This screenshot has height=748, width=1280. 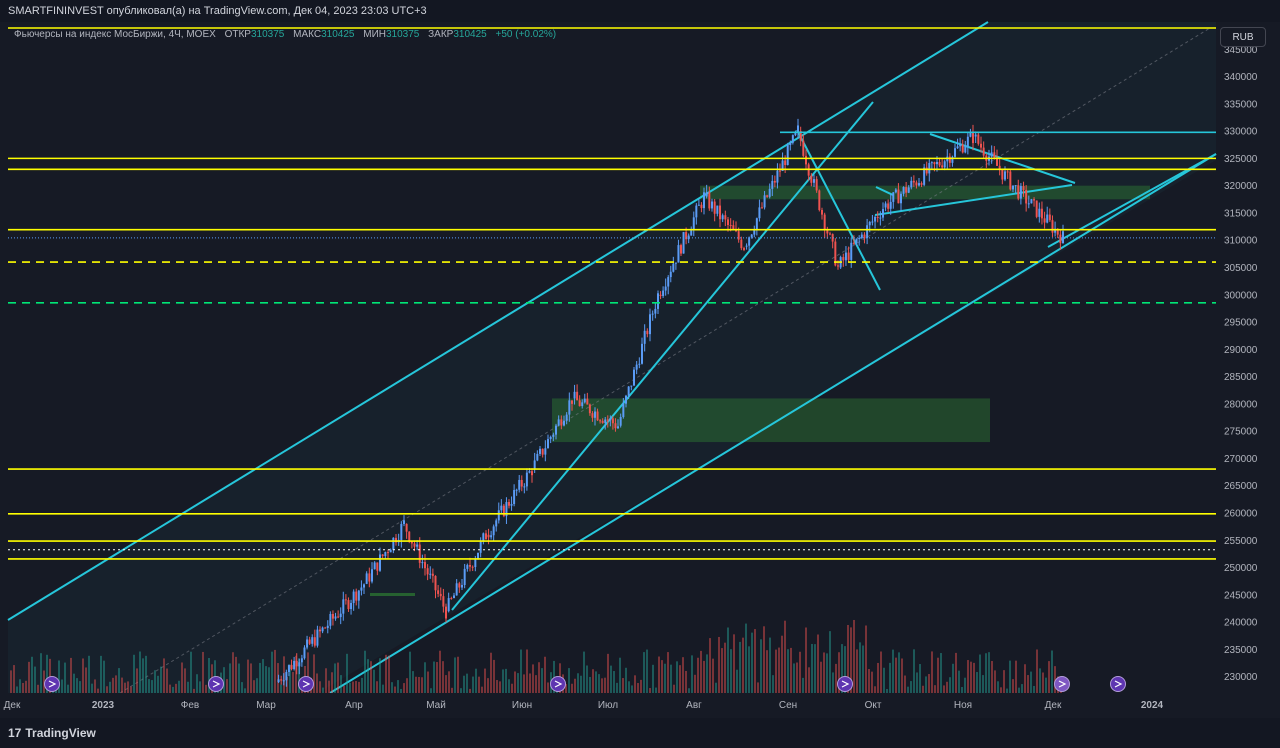 What do you see at coordinates (1241, 104) in the screenshot?
I see `y-tick-label: 335000` at bounding box center [1241, 104].